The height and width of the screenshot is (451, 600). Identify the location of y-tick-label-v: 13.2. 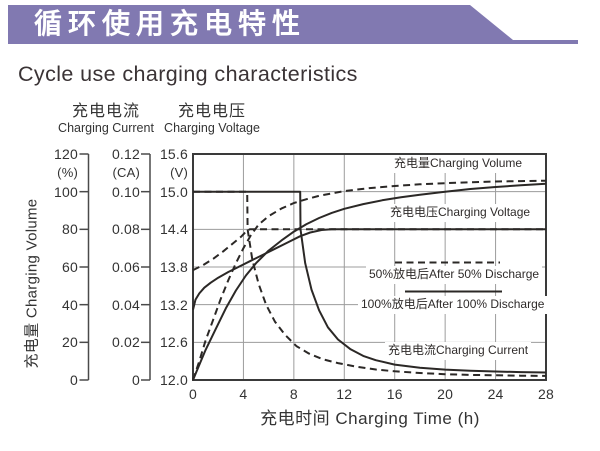
(173, 304).